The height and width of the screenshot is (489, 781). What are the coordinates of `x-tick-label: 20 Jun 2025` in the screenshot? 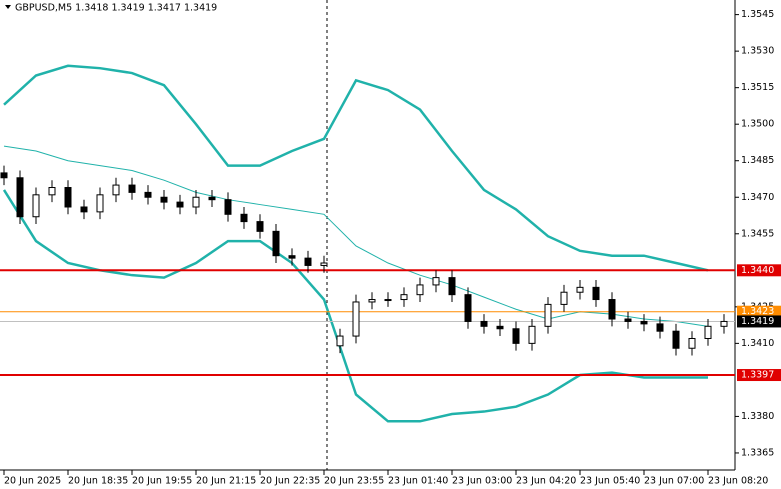 It's located at (32, 481).